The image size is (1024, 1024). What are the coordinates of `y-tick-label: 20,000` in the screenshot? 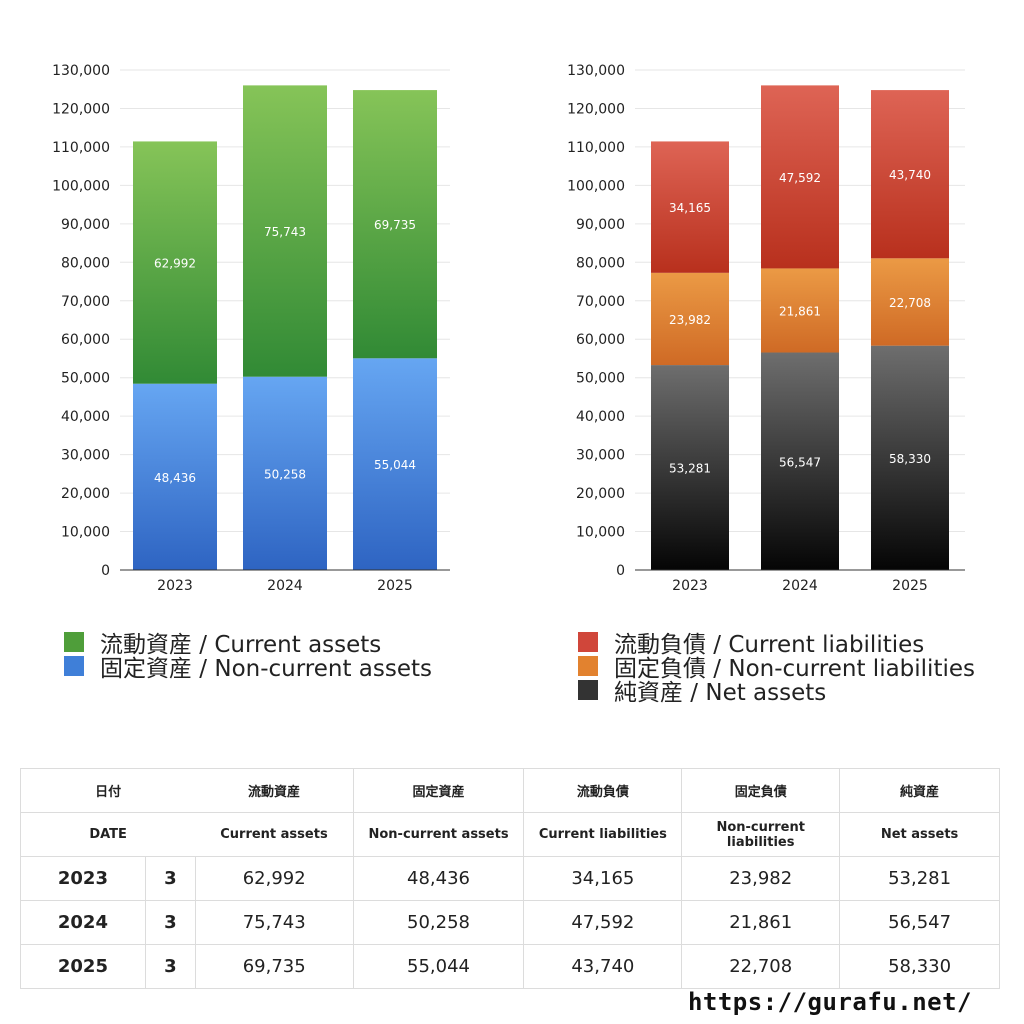 It's located at (600, 494).